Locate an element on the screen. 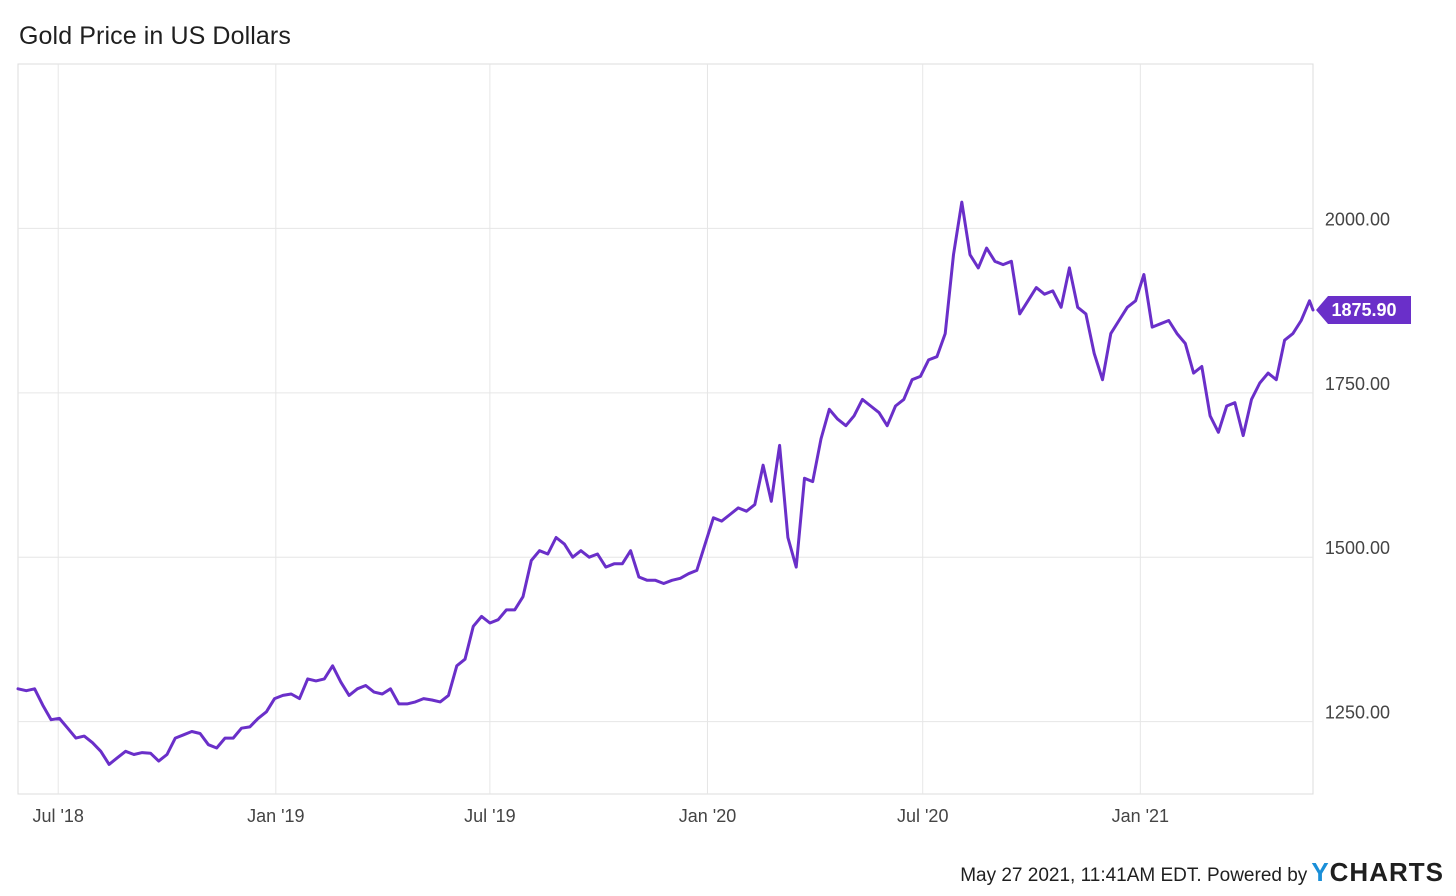 Image resolution: width=1456 pixels, height=896 pixels. y-tick-label: 1500.00 is located at coordinates (1357, 548).